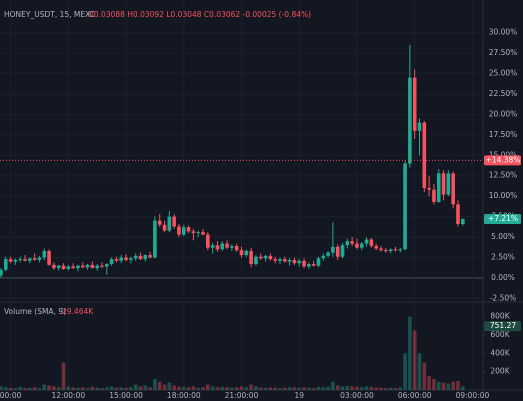 The image size is (523, 401). I want to click on y-tick-label: 10.00%, so click(503, 195).